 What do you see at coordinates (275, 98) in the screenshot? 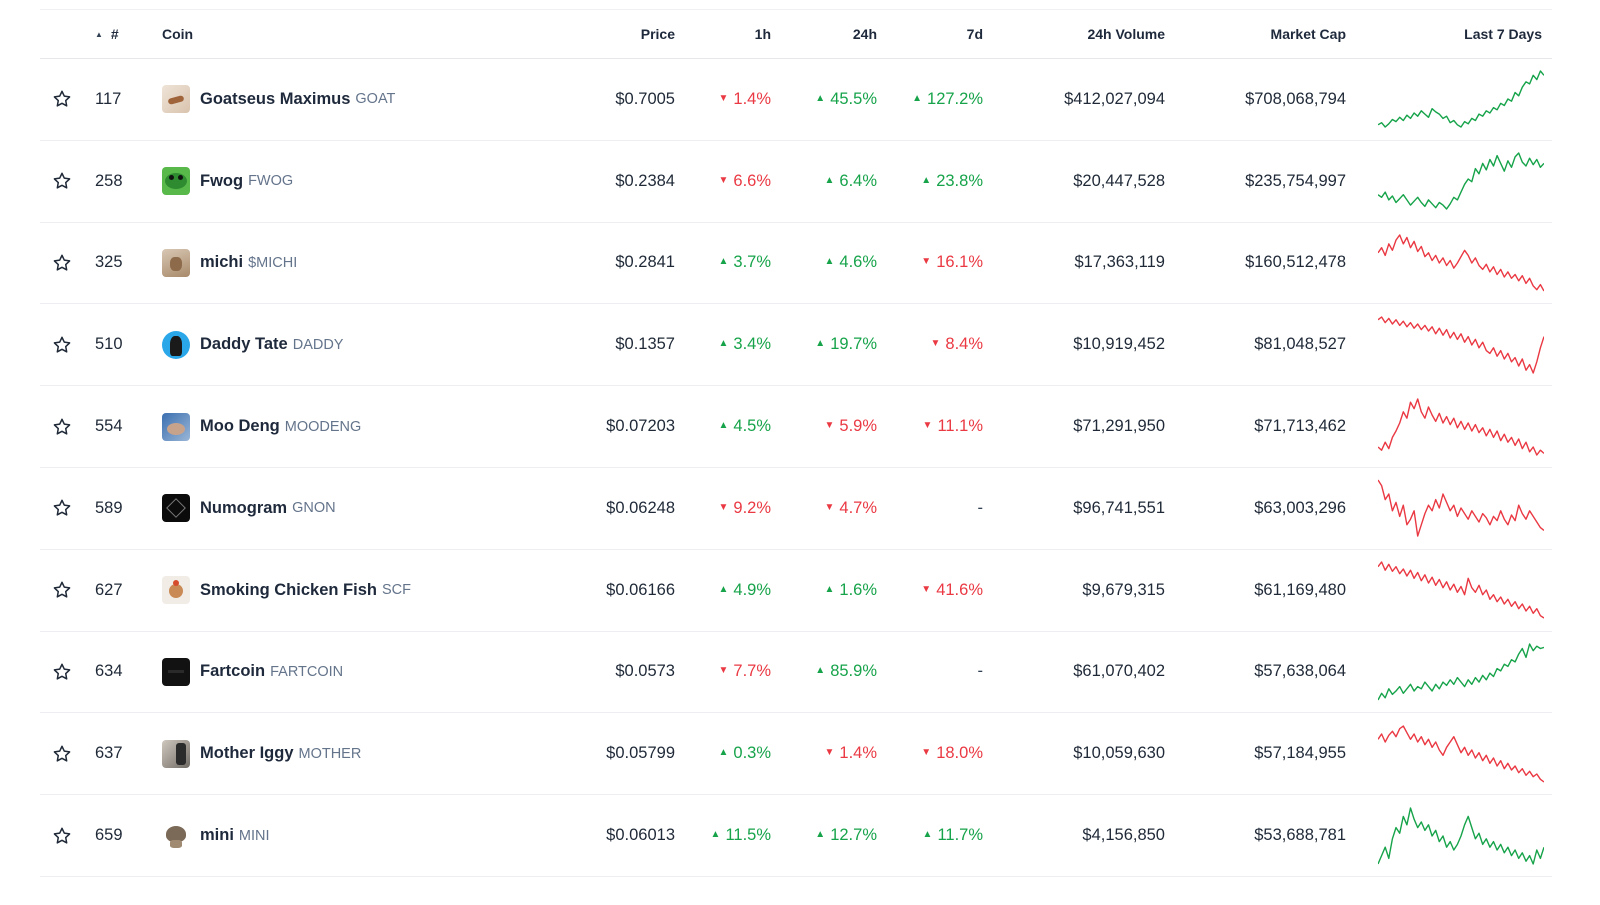
I see `coin-name: Goatseus Maximus` at bounding box center [275, 98].